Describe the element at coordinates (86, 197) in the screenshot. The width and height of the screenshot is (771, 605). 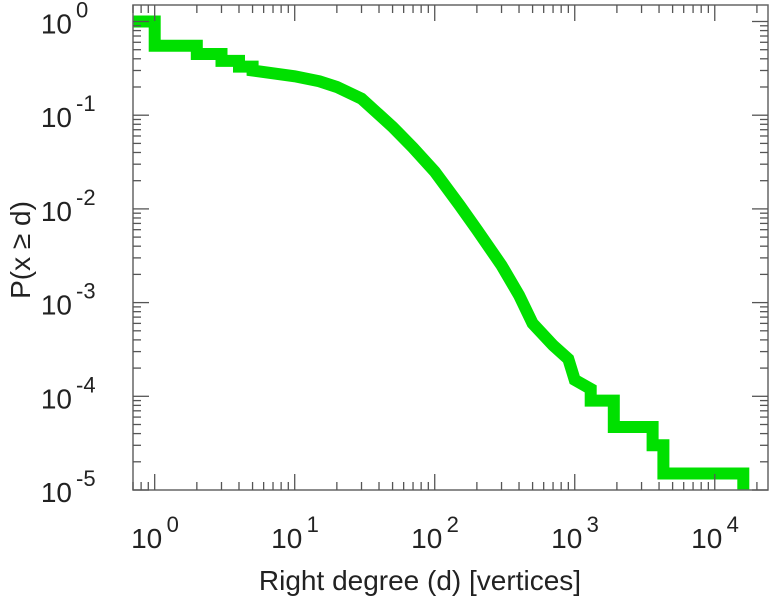
I see `y-tick-exponent: -2` at that location.